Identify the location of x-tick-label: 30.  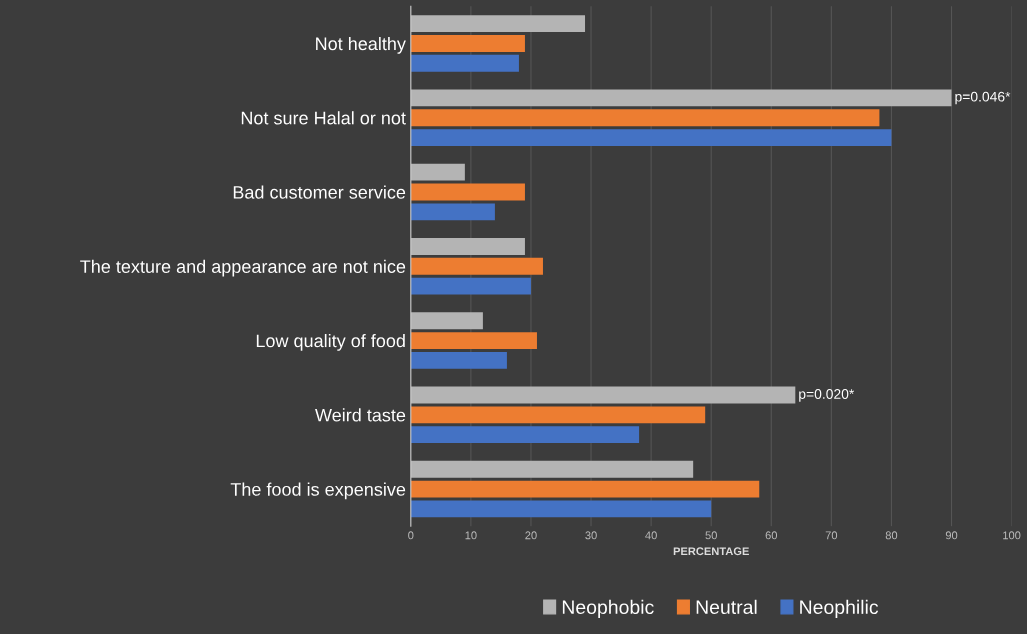
(591, 535).